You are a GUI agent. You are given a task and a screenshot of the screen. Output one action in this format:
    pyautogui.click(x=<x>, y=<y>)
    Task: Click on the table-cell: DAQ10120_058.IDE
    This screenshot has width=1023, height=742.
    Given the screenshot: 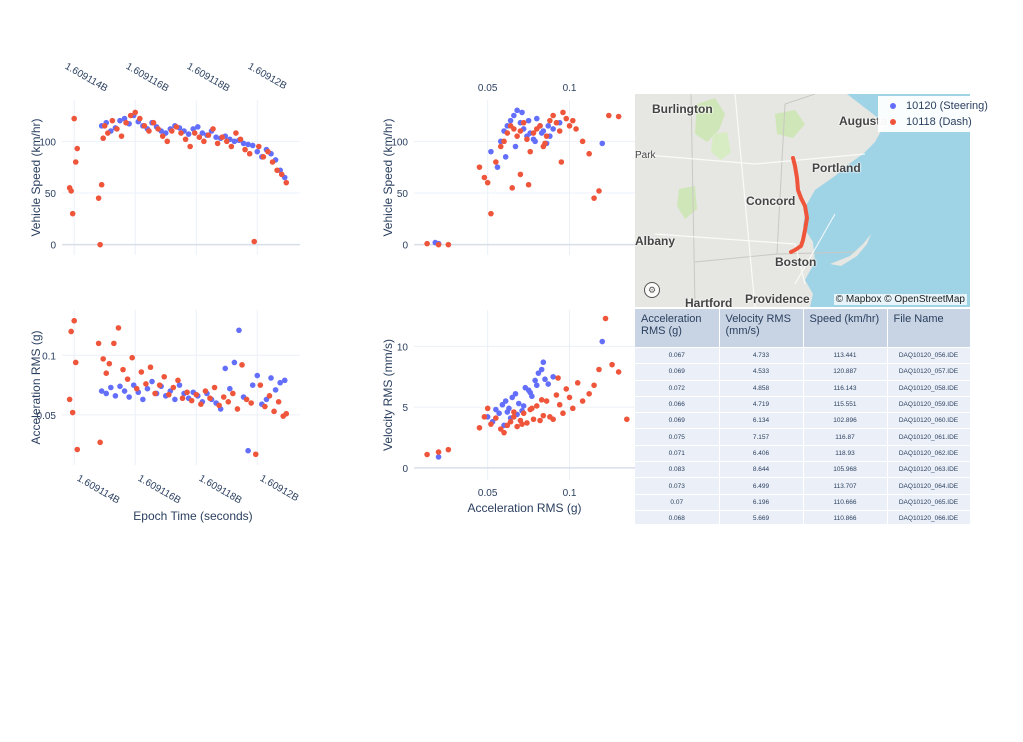 What is the action you would take?
    pyautogui.click(x=928, y=388)
    